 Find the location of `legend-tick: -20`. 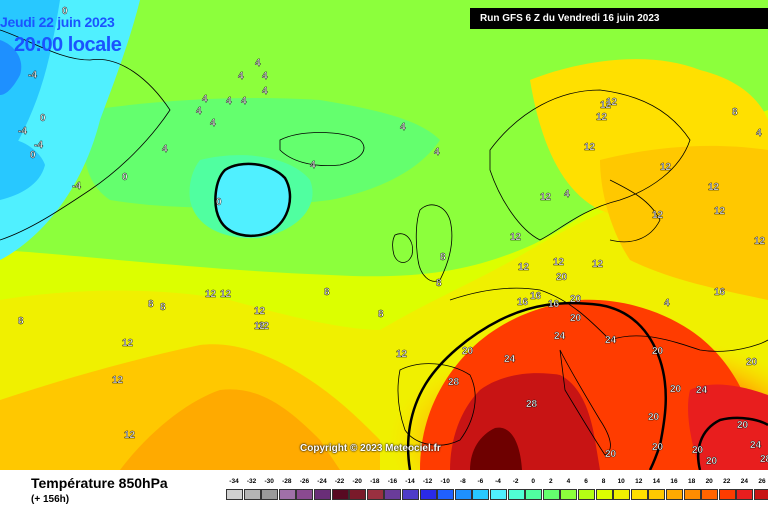

legend-tick: -20 is located at coordinates (357, 481).